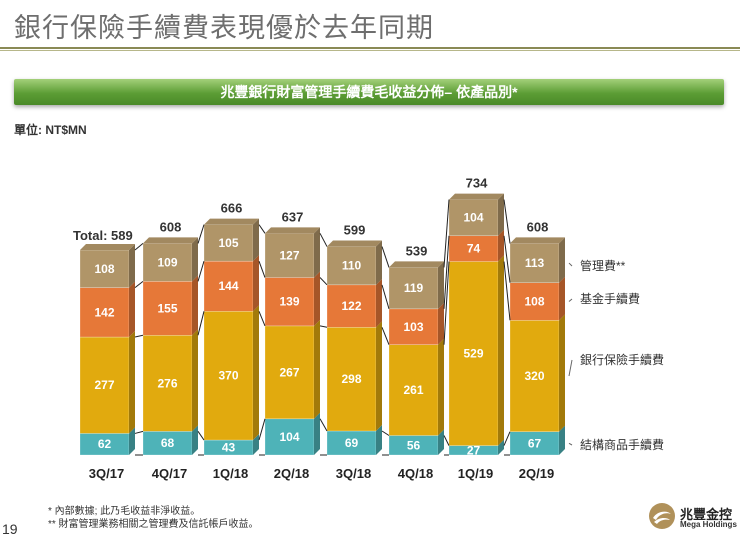 The image size is (740, 537). I want to click on value-label-bancassurance-5: 261, so click(413, 390).